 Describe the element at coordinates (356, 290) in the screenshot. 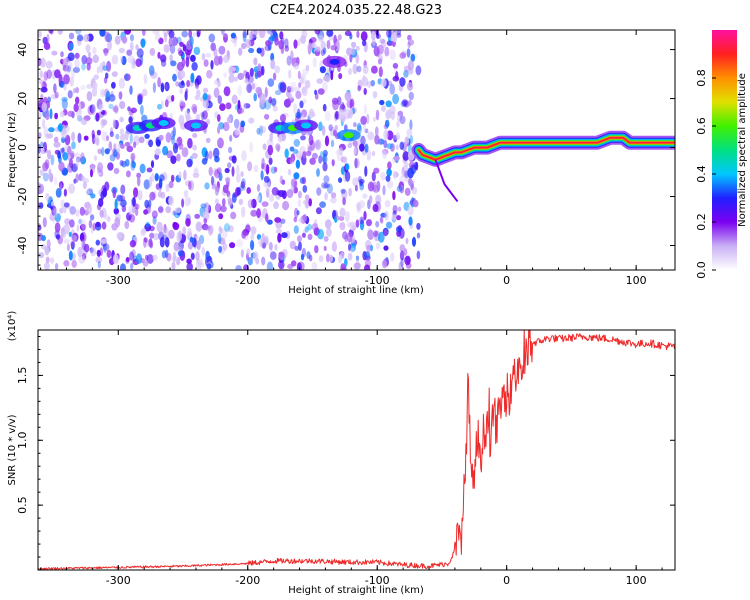

I see `heatmap-x-axis-label: Height of straight line (km)` at that location.